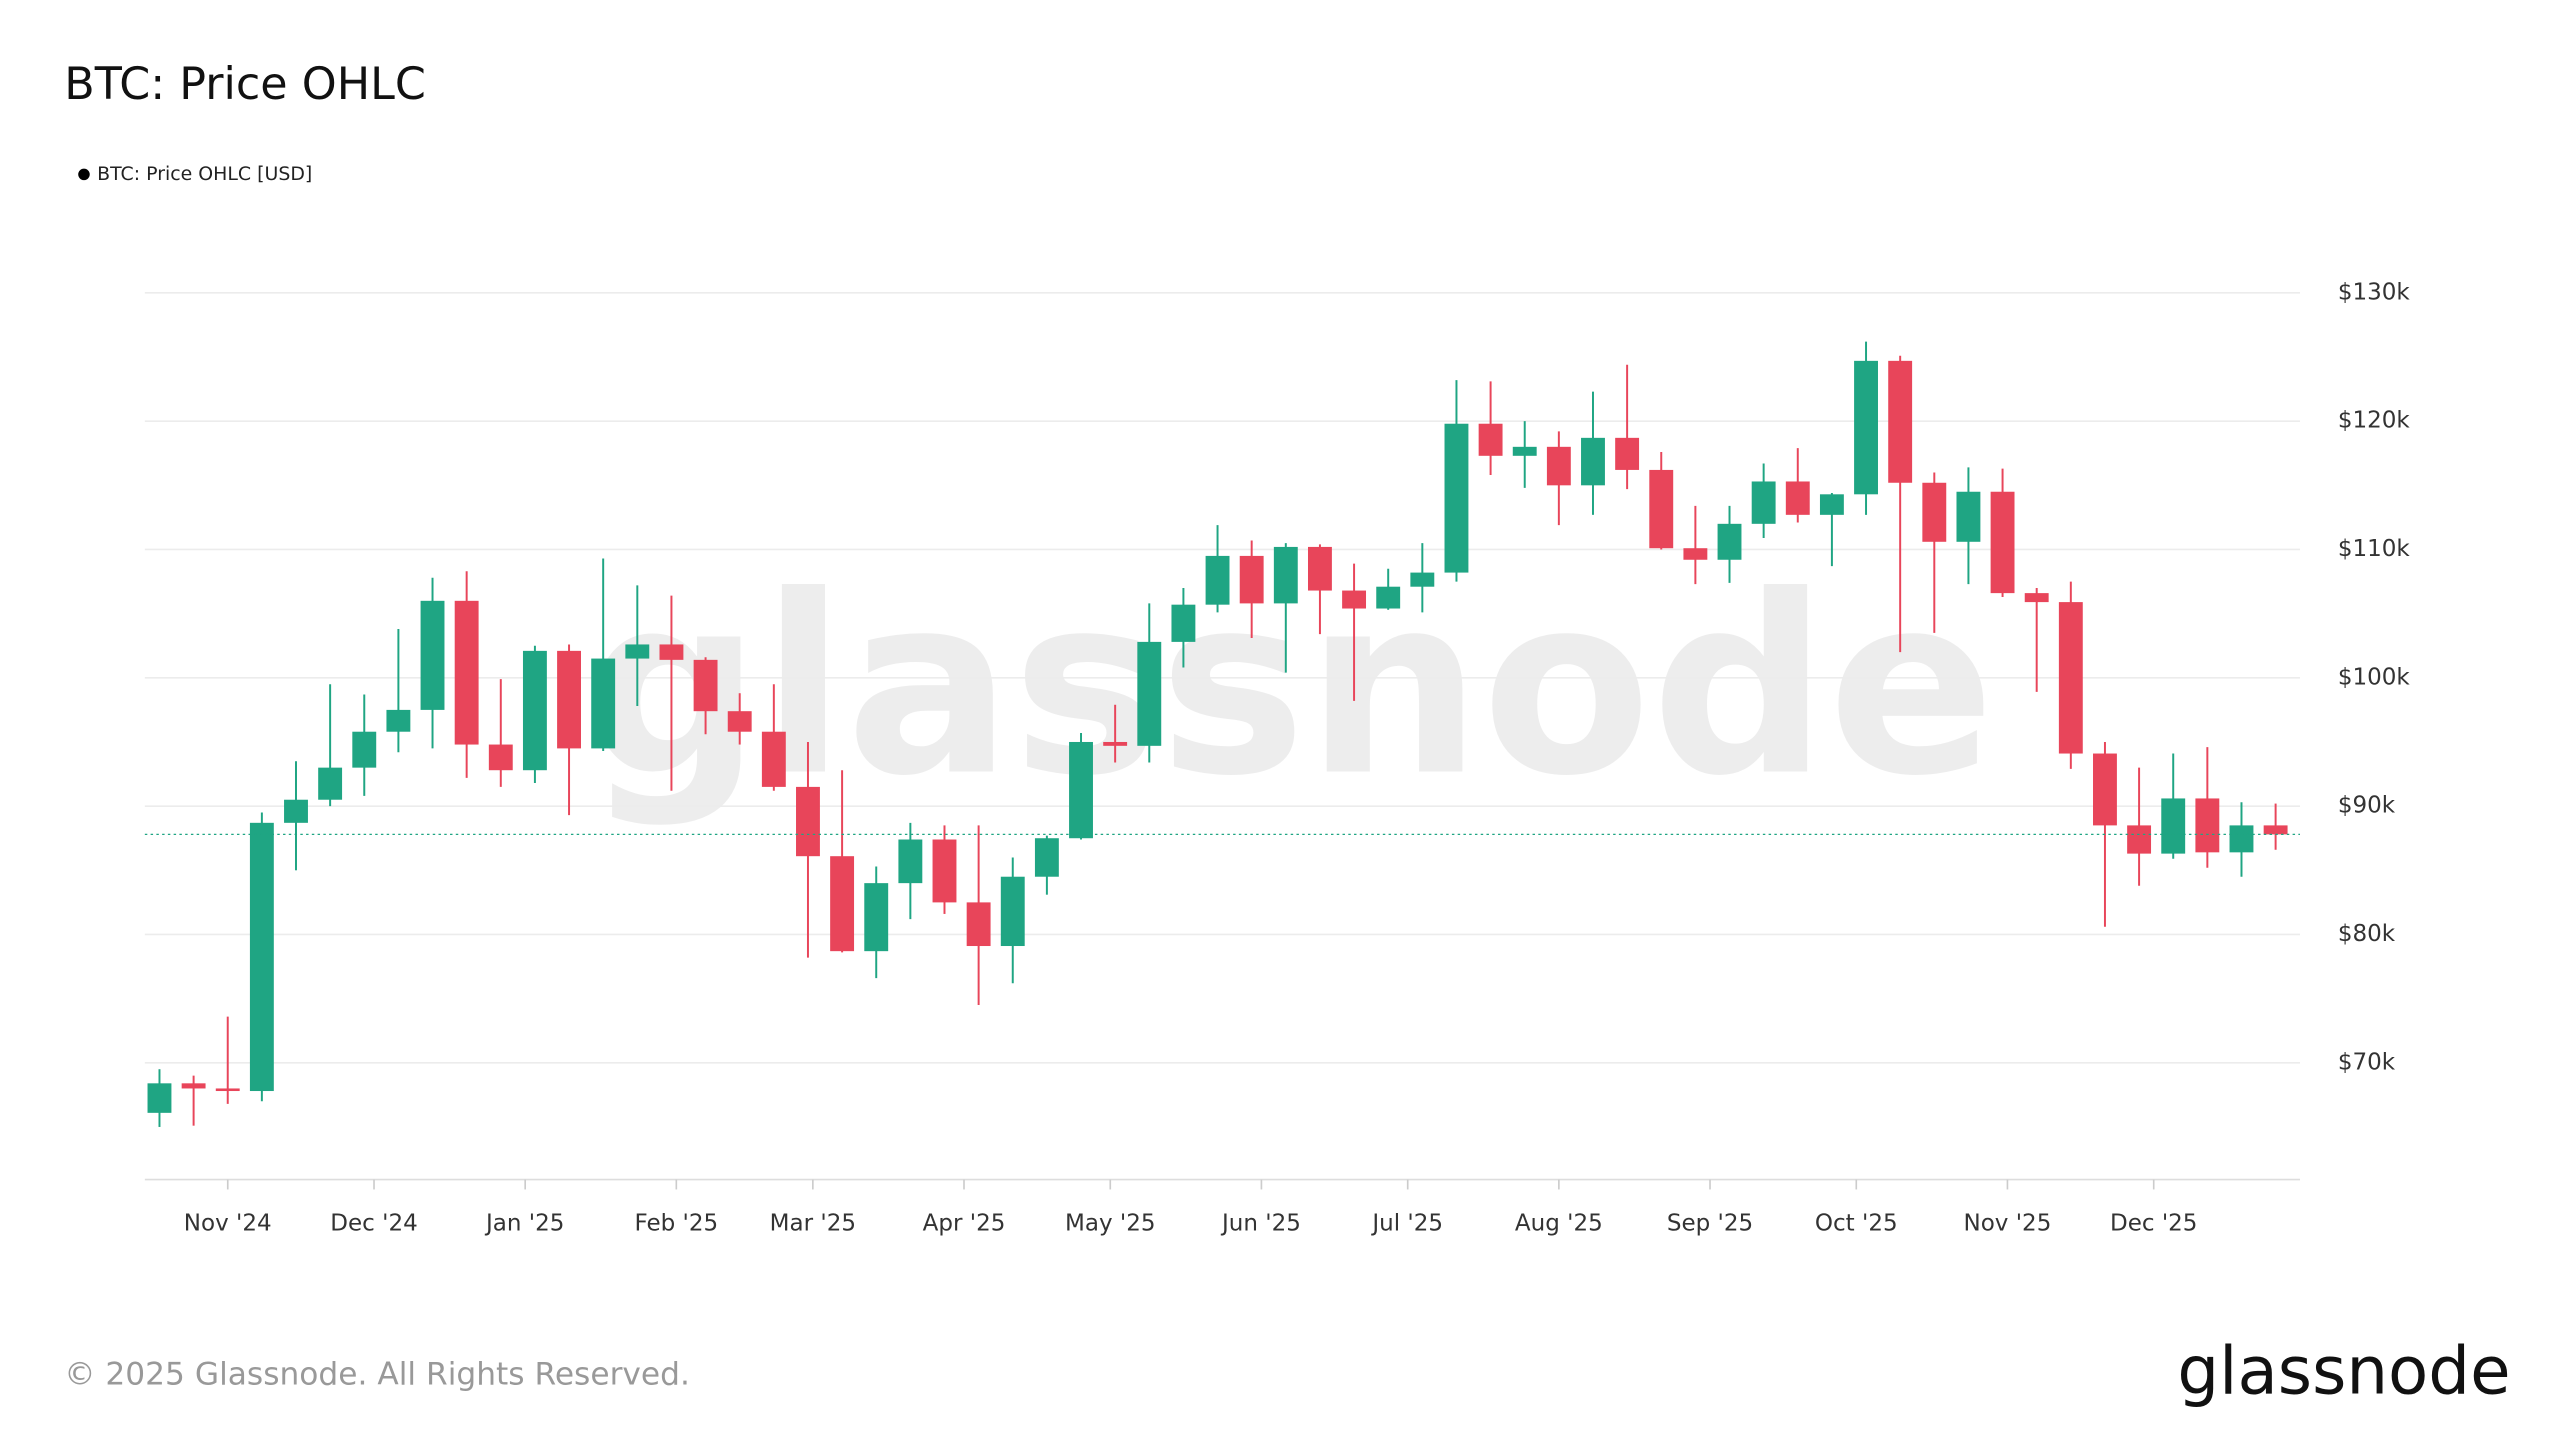 The width and height of the screenshot is (2560, 1440). I want to click on x-tick-label: Feb '25, so click(676, 1223).